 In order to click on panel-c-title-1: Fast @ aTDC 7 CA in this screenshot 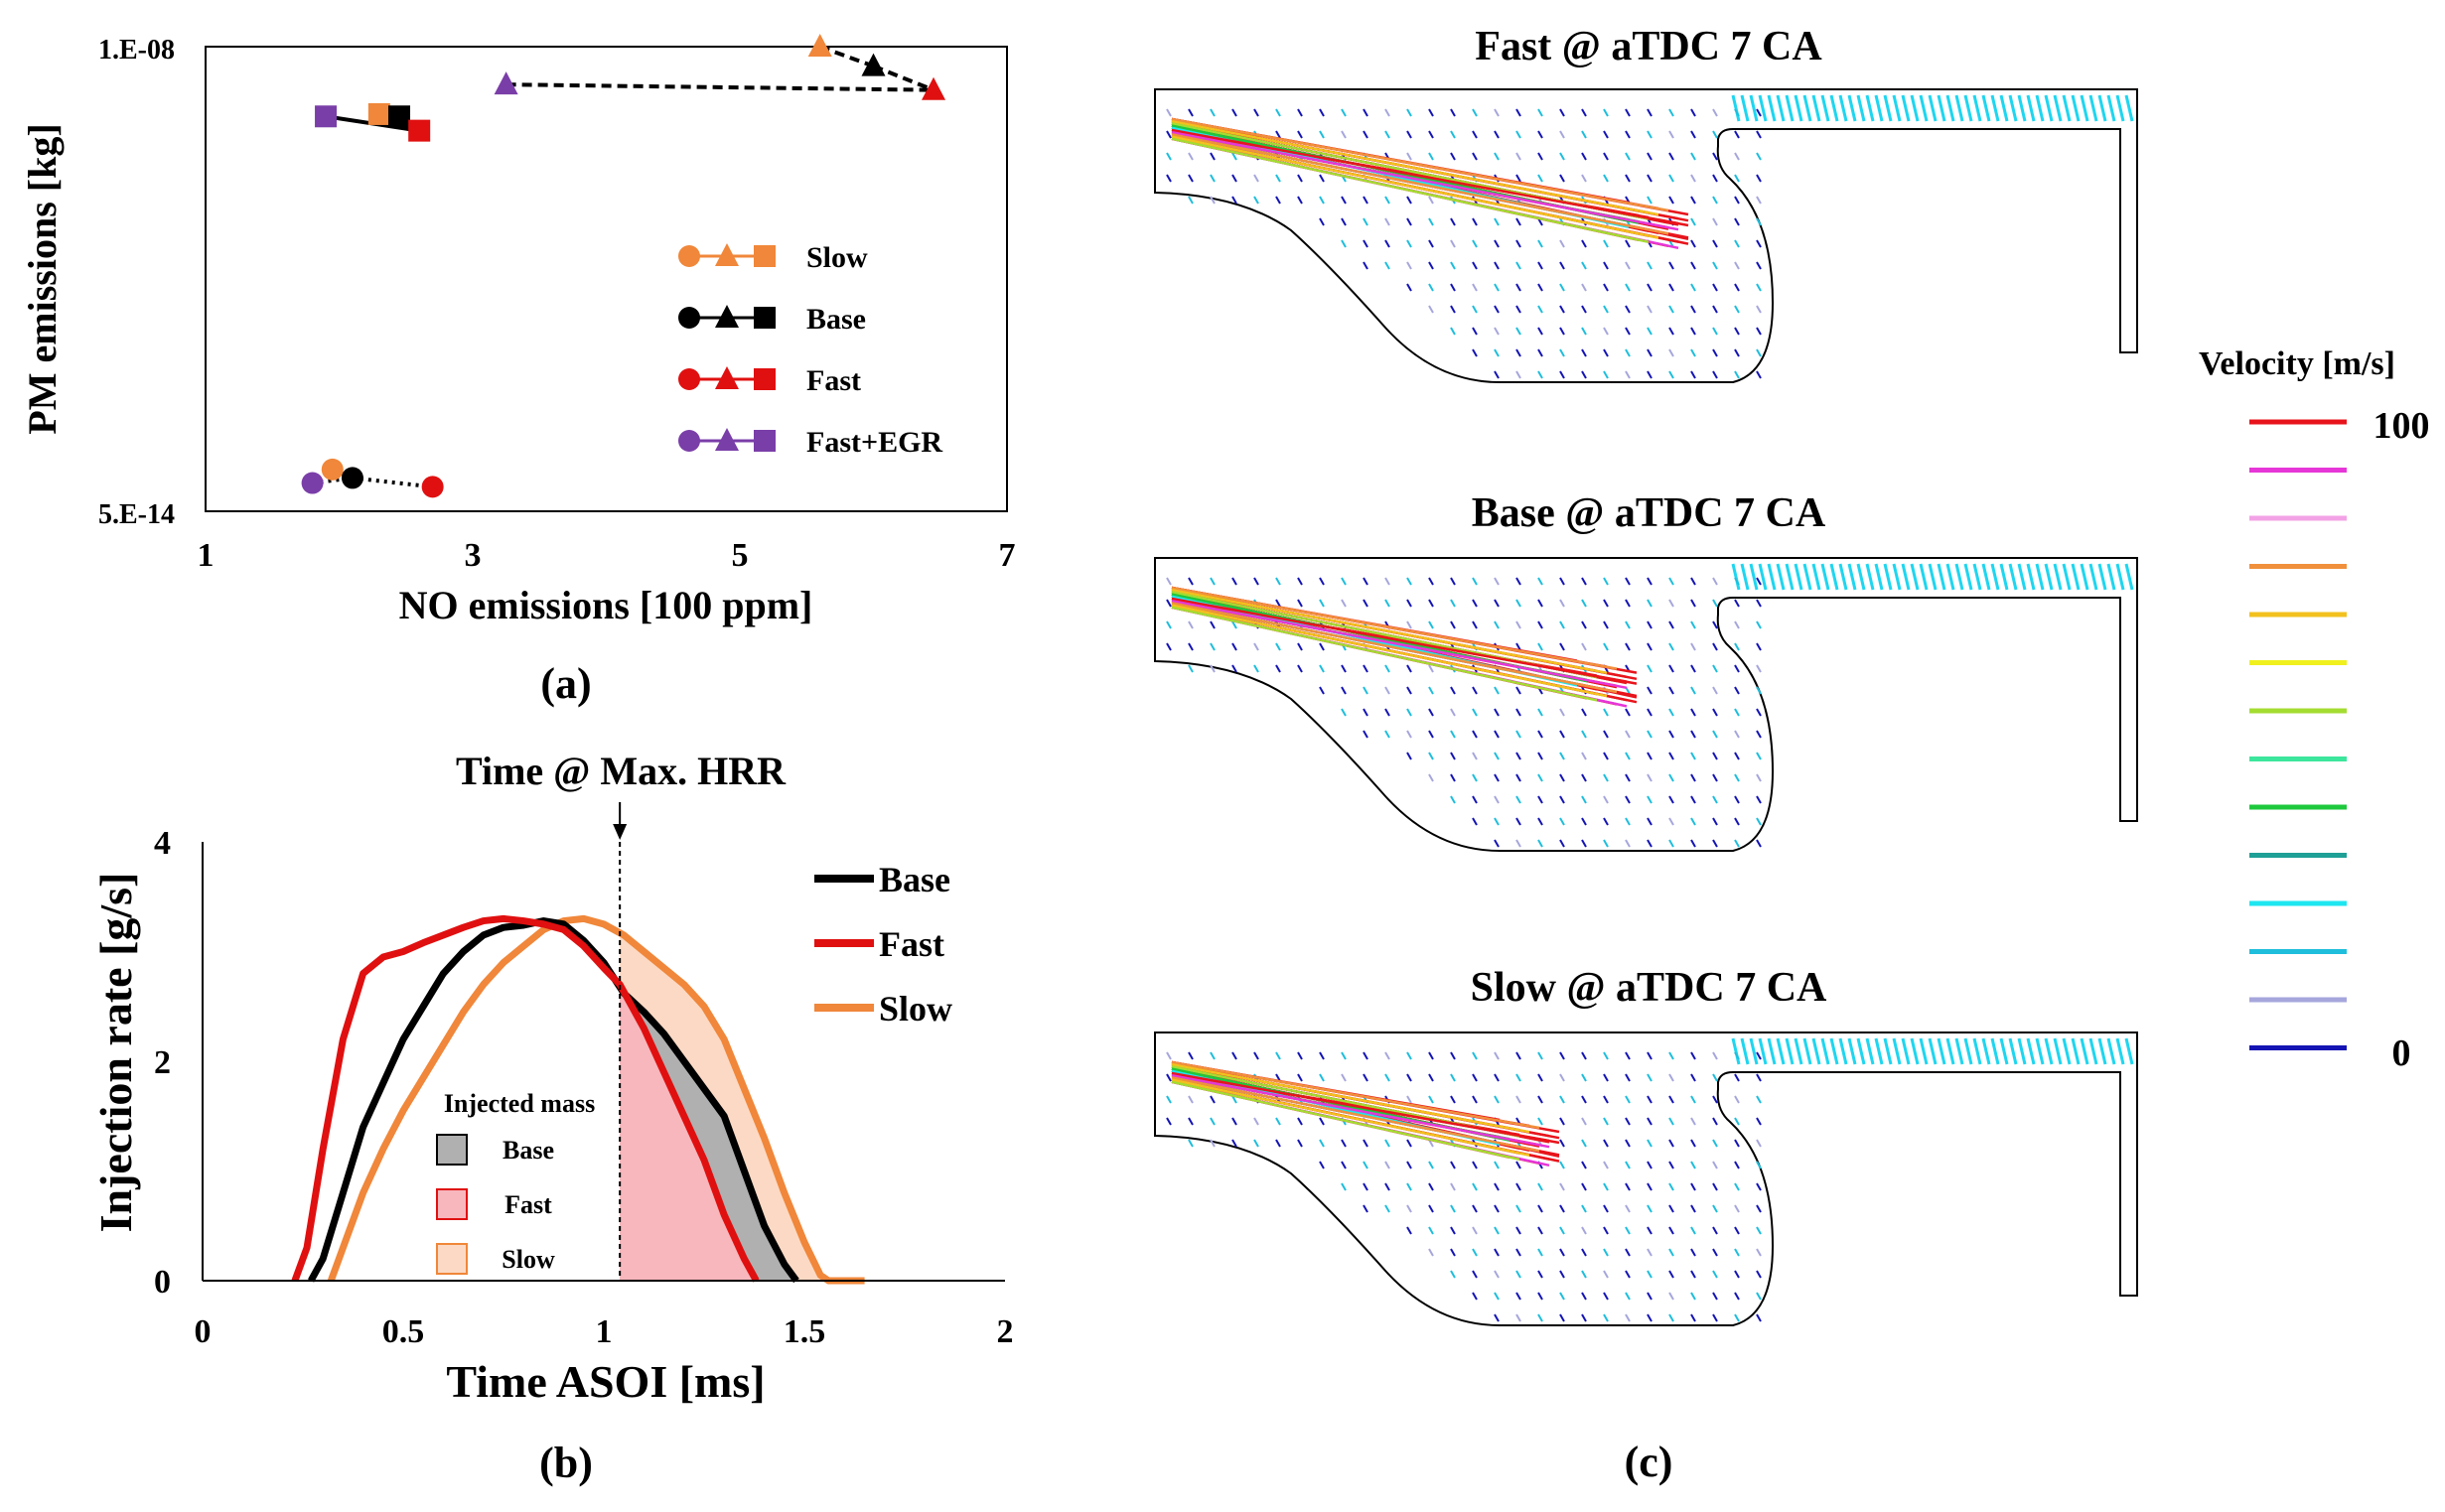, I will do `click(1649, 46)`.